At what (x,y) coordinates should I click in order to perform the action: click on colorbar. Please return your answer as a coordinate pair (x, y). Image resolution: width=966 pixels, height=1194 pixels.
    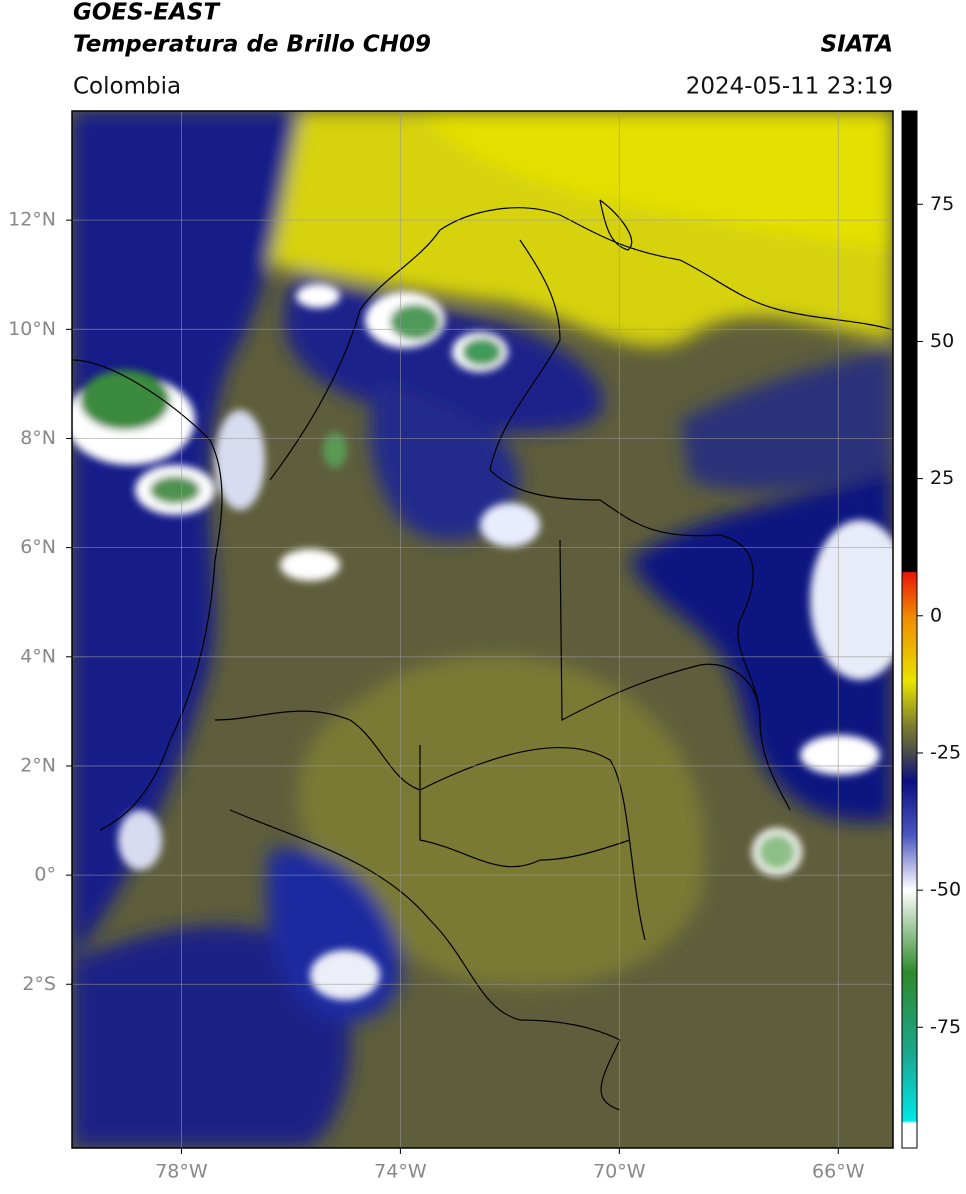
    Looking at the image, I should click on (909, 629).